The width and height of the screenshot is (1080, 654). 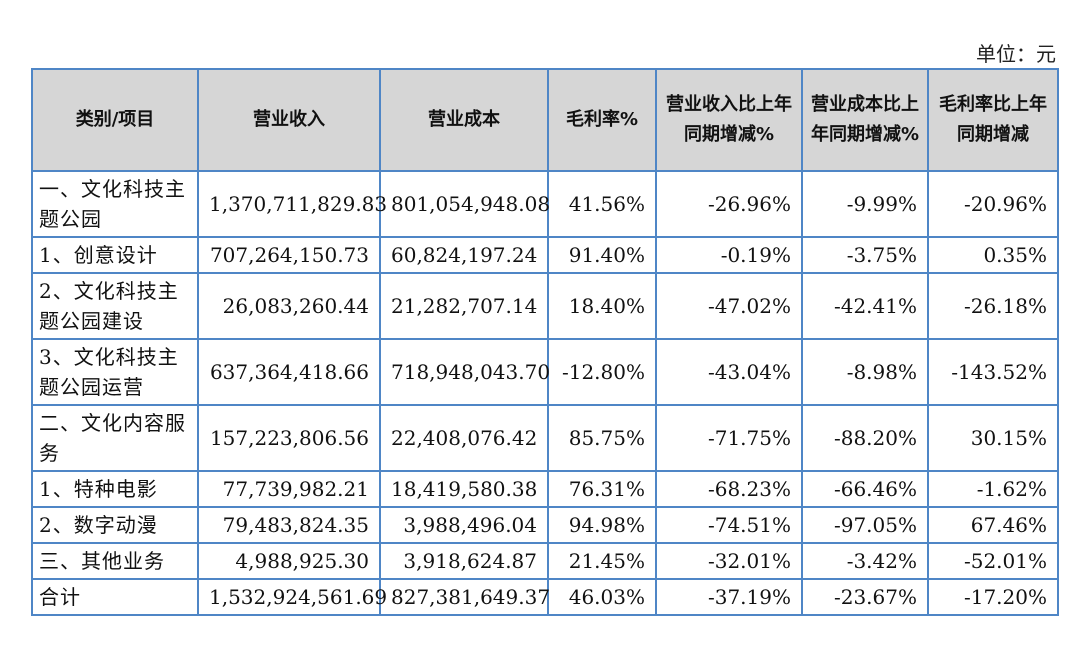 I want to click on header-revenue: 营业收入, so click(x=289, y=120).